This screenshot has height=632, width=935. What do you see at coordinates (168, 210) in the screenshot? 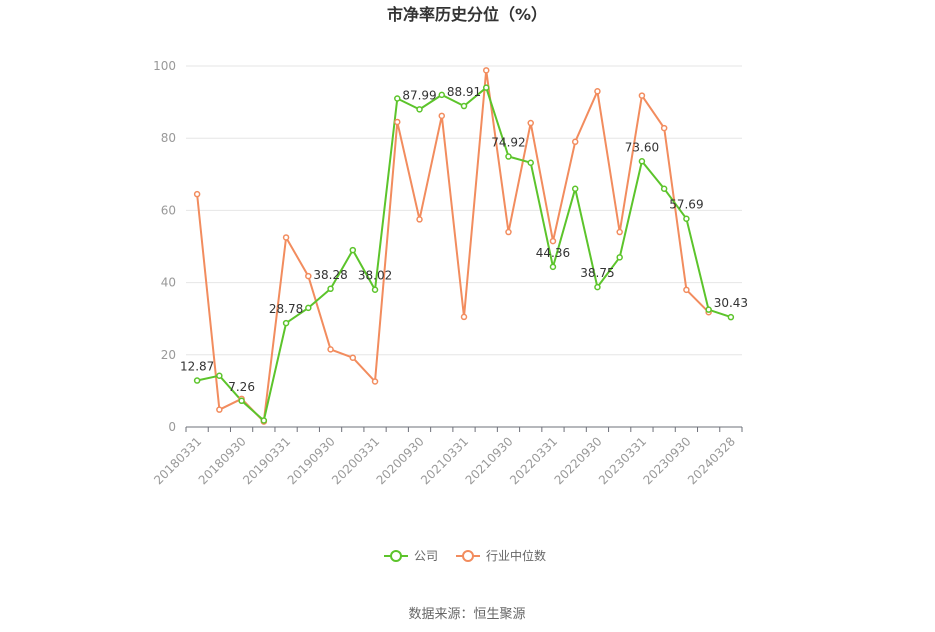
I see `y-tick-label: 60` at bounding box center [168, 210].